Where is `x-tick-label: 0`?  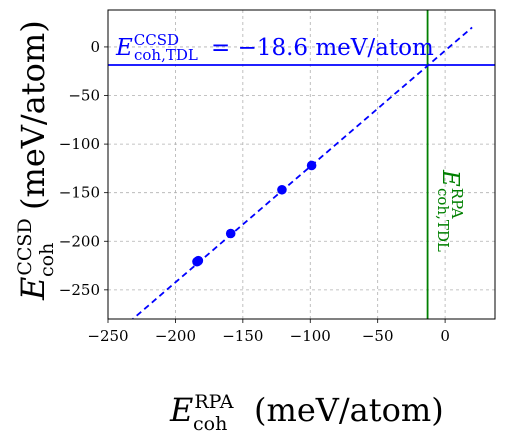 x-tick-label: 0 is located at coordinates (445, 336).